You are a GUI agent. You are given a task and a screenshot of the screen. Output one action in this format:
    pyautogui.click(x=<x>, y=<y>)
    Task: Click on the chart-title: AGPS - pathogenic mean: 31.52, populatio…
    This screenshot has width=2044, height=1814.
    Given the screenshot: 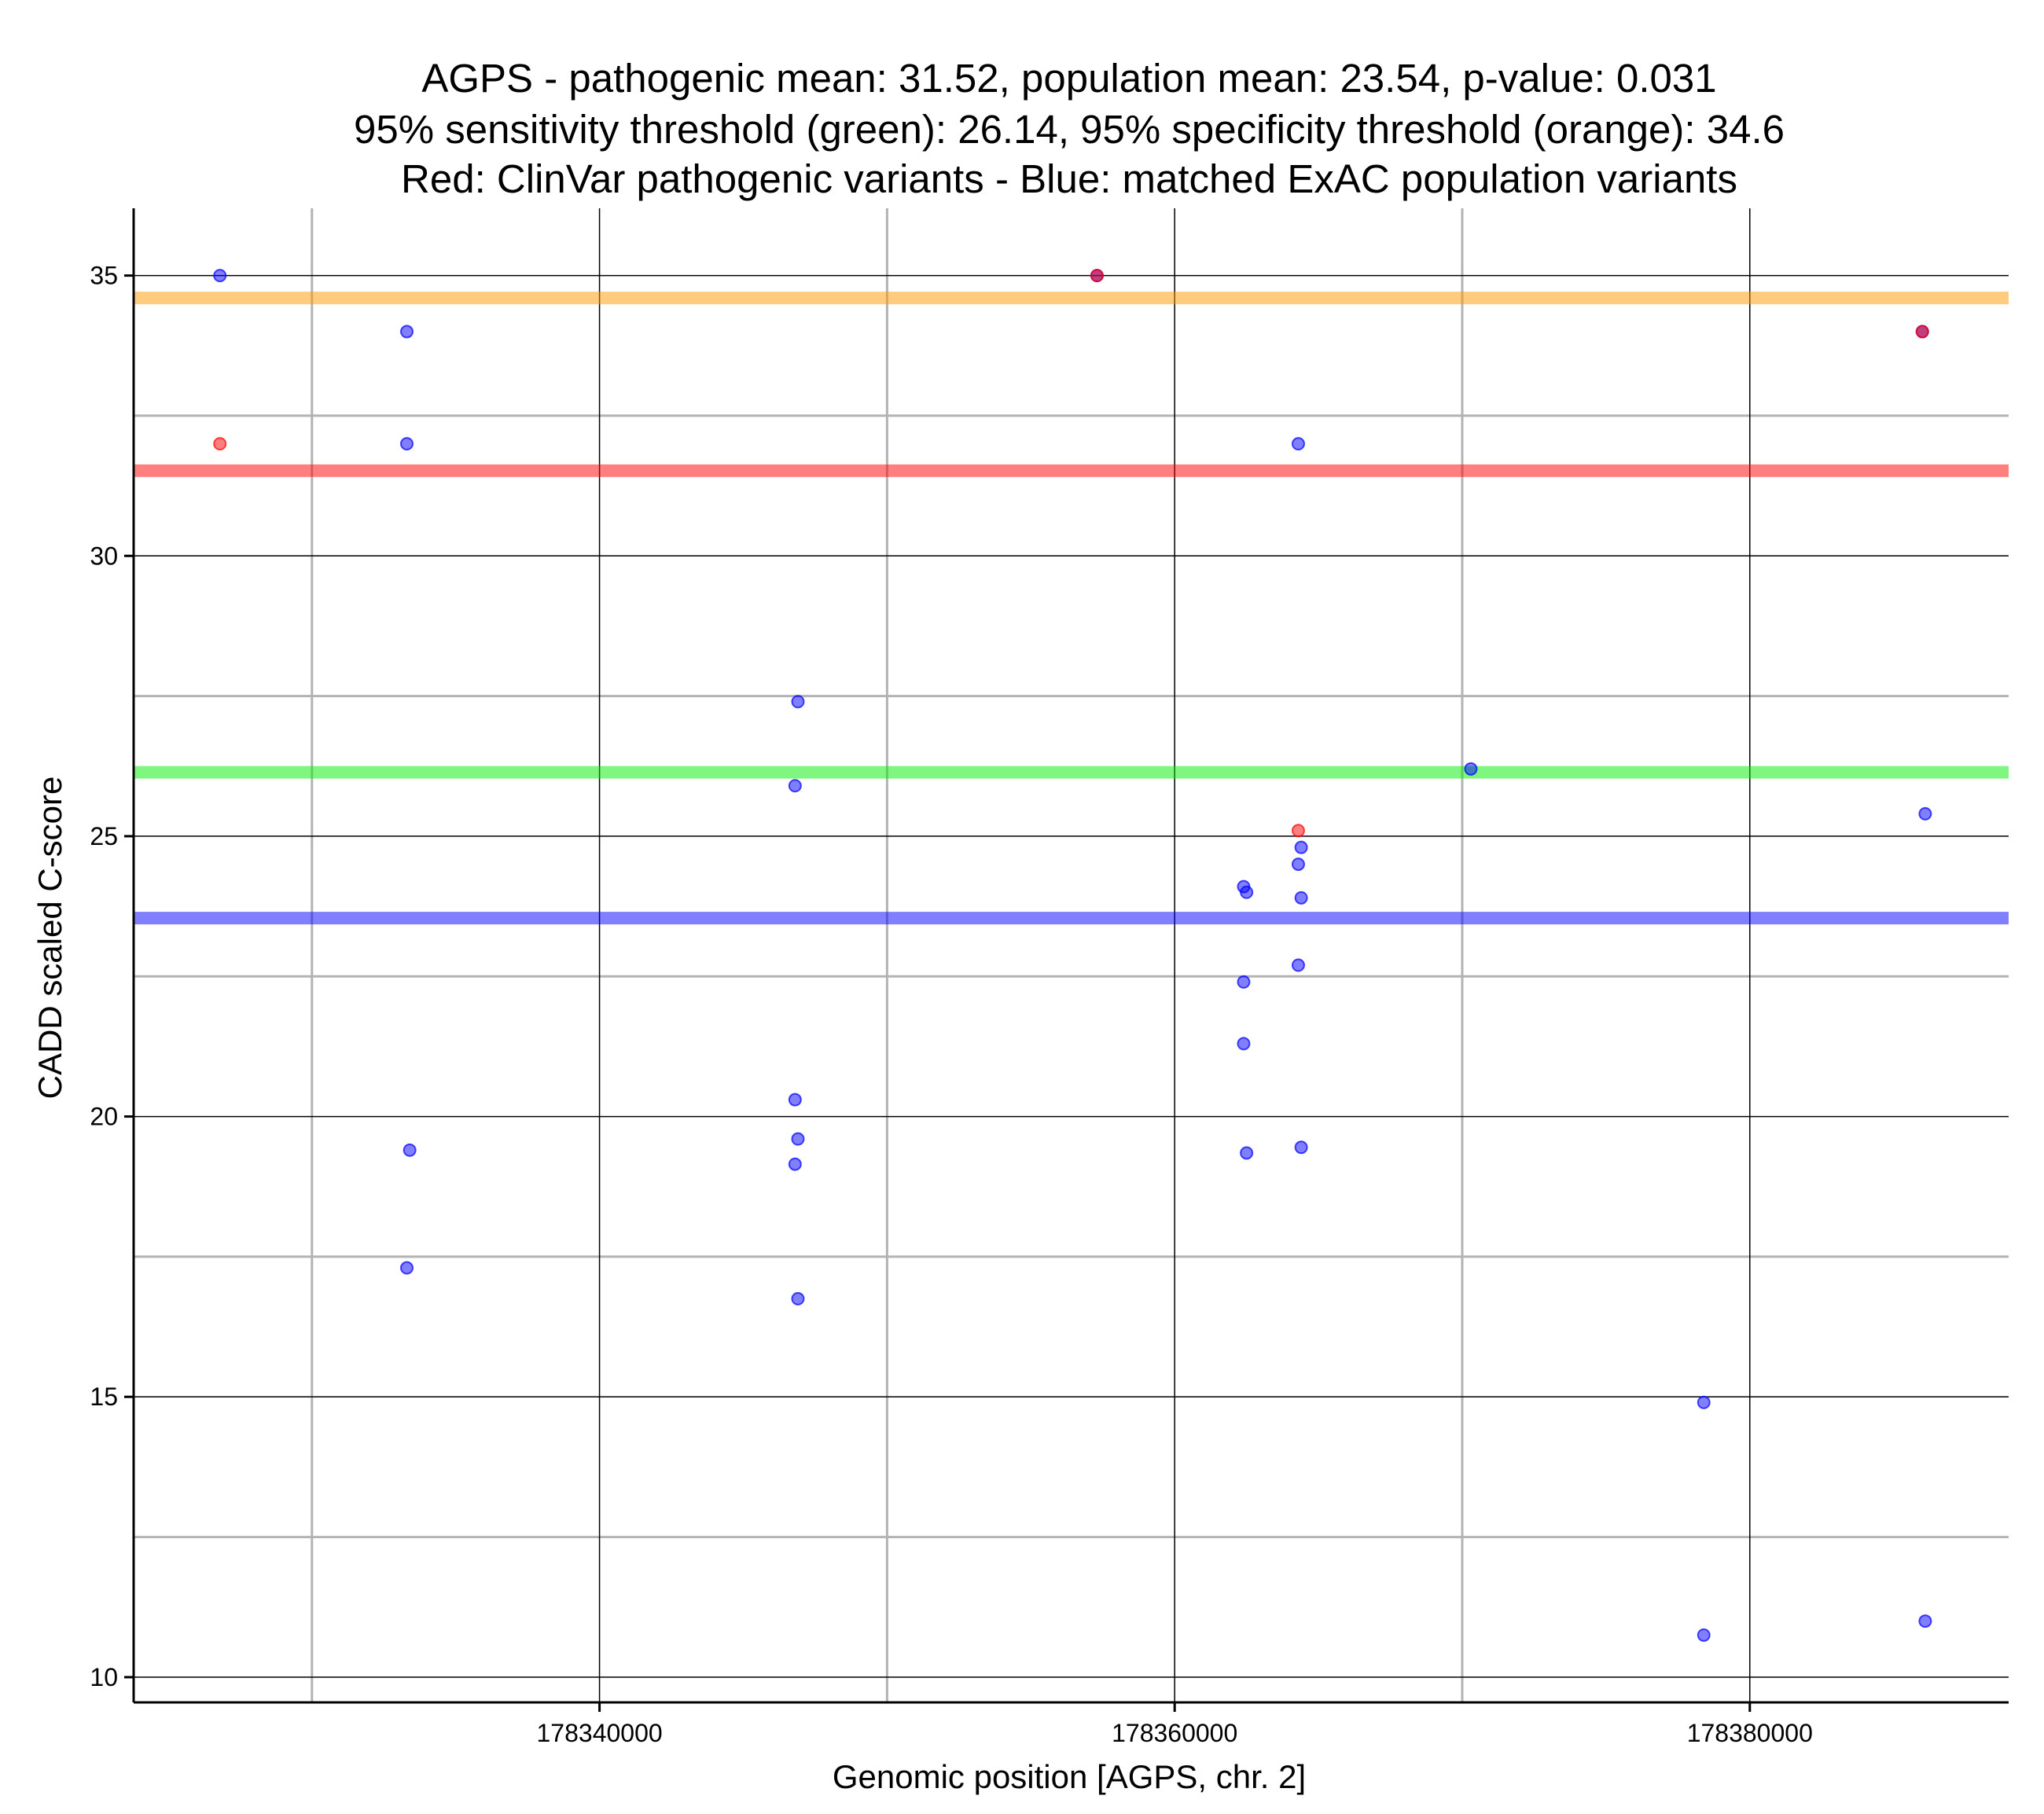 What is the action you would take?
    pyautogui.click(x=1069, y=128)
    